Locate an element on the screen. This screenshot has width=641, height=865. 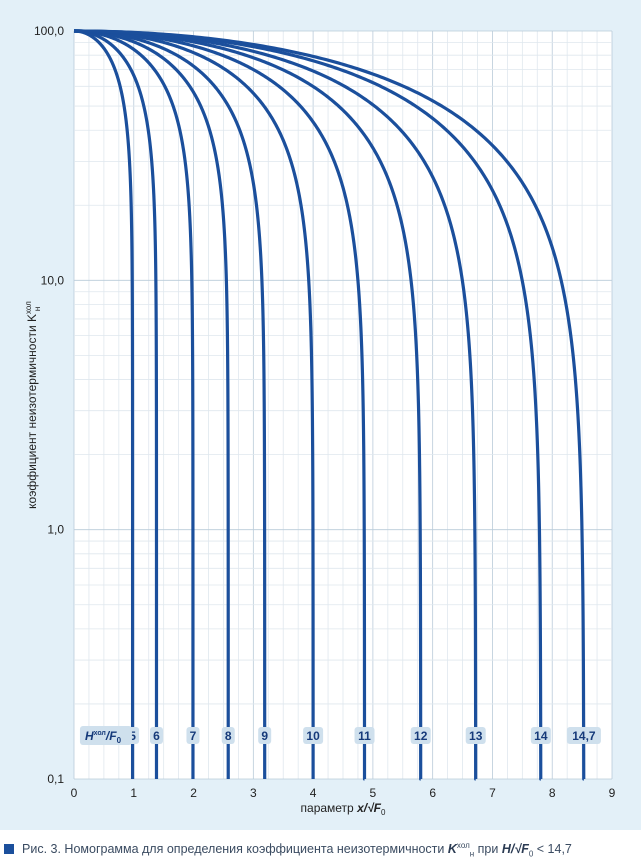
x-tick-label: 0 is located at coordinates (74, 793).